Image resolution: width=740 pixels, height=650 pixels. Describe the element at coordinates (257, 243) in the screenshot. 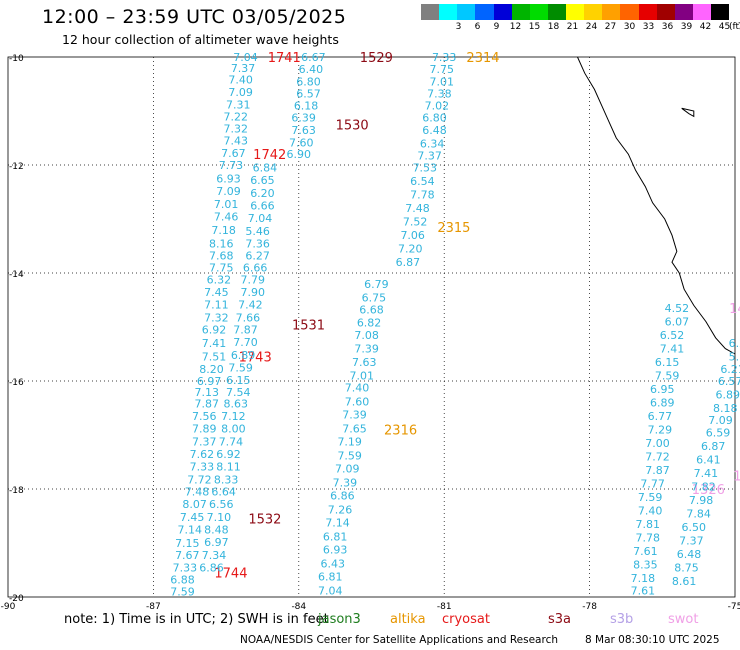

I see `wave-height-value: 7.36` at that location.